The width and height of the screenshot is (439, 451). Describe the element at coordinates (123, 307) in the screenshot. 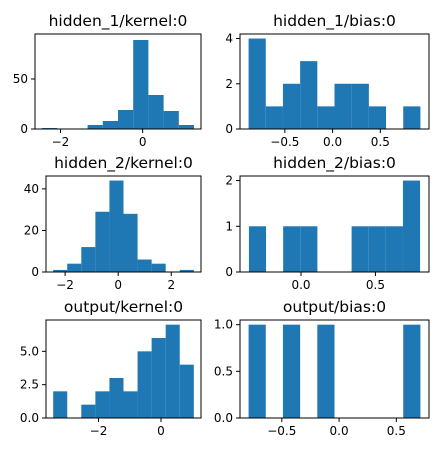

I see `panel-title: output/kernel:0` at that location.